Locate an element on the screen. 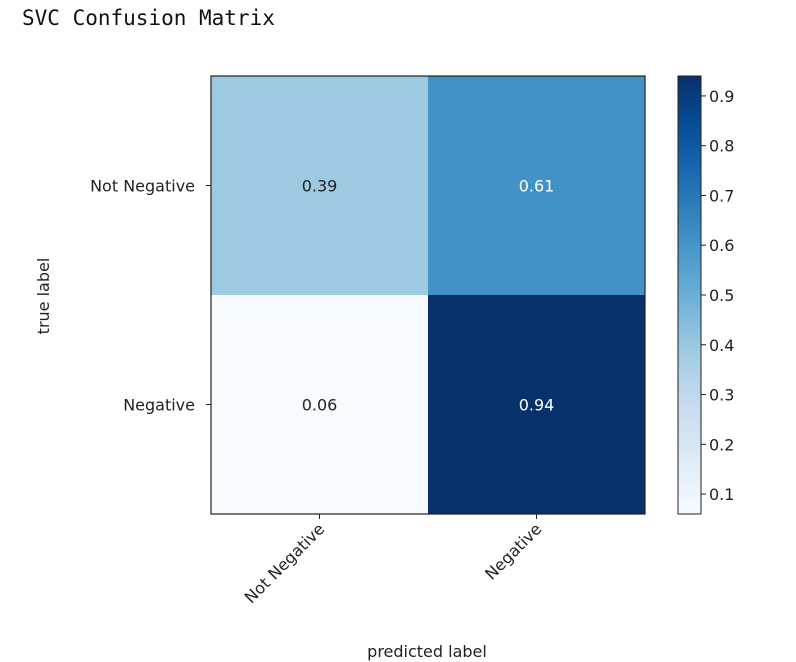  x-tick-label: Not Negative is located at coordinates (285, 563).